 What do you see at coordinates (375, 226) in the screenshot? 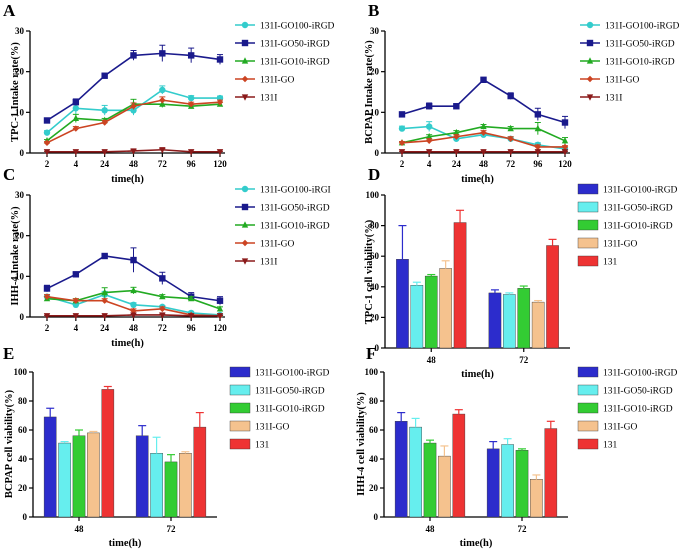
I see `y-tick-label: 80` at bounding box center [375, 226].